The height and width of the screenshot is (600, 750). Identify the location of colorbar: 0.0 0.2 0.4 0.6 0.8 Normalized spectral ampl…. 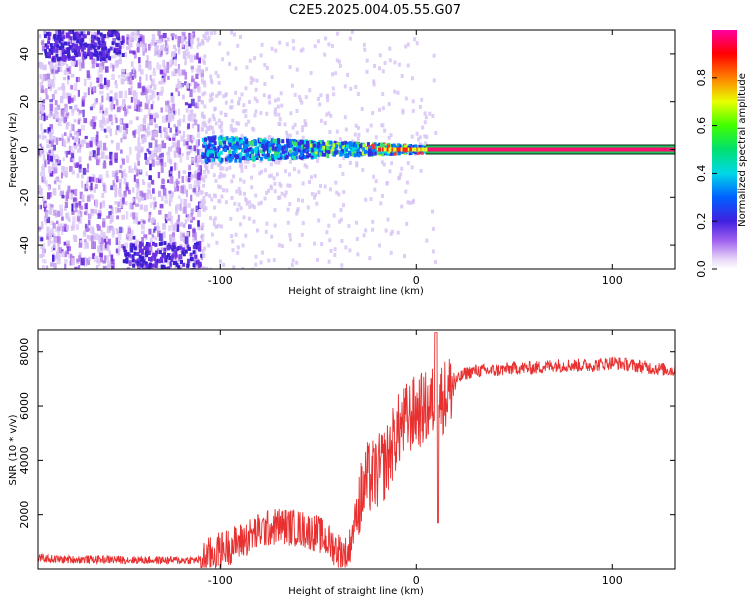
(721, 154).